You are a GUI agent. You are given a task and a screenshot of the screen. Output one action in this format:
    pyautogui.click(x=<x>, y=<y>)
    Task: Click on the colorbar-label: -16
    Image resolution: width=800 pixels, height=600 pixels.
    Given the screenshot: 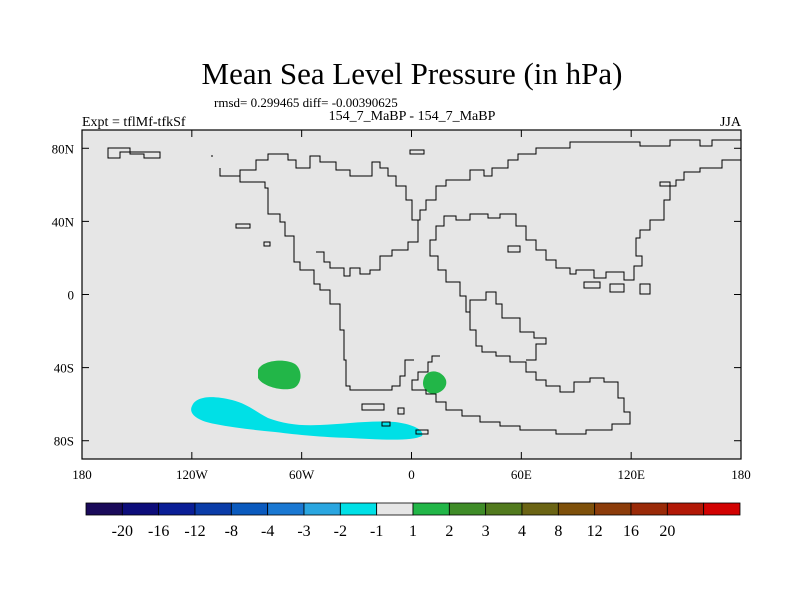 What is the action you would take?
    pyautogui.click(x=158, y=531)
    